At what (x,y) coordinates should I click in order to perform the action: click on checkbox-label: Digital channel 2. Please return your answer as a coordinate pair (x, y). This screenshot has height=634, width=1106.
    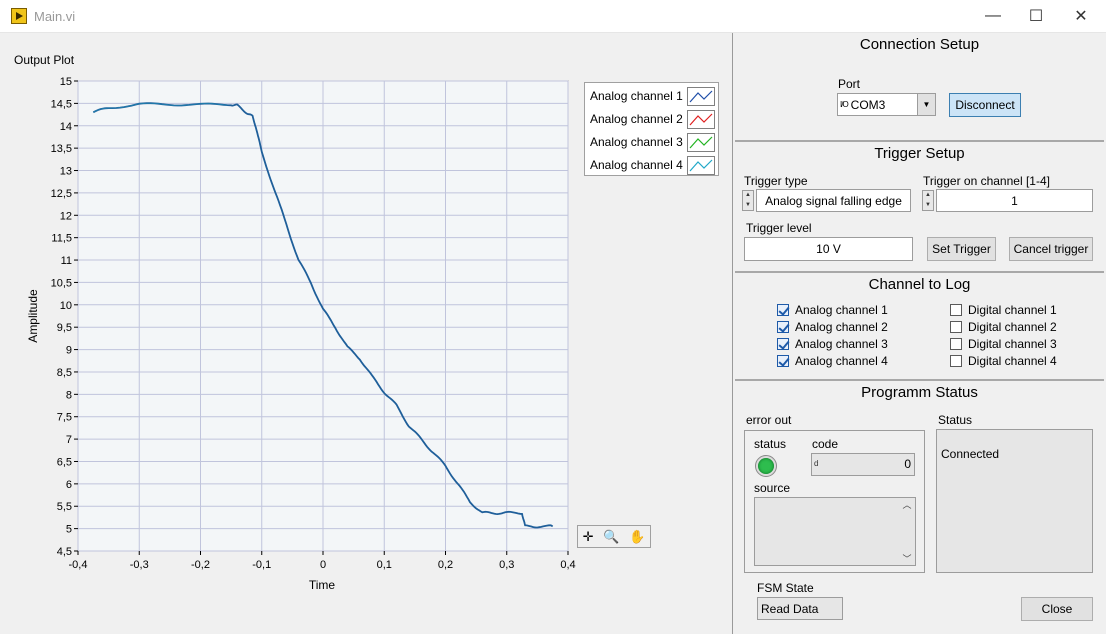
    Looking at the image, I should click on (1012, 327).